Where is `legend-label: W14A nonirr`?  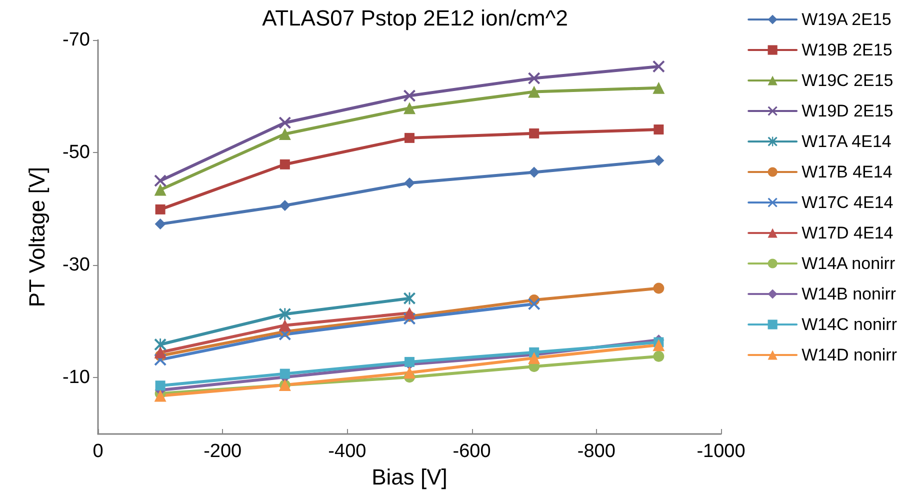
legend-label: W14A nonirr is located at coordinates (849, 263).